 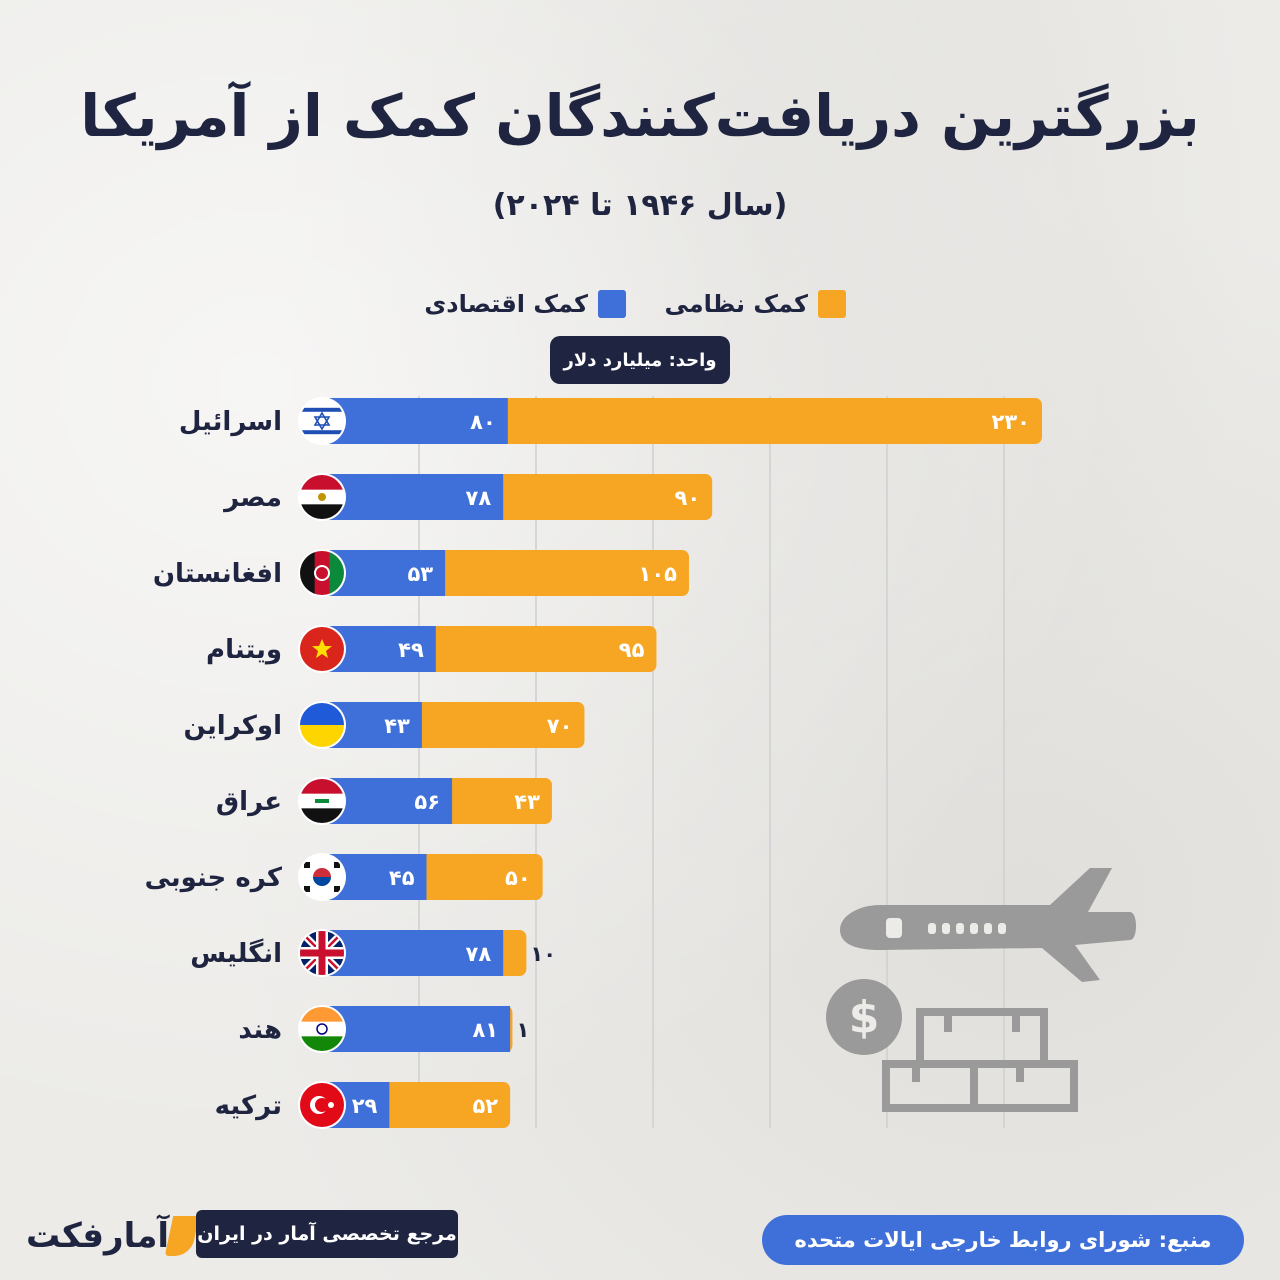 What do you see at coordinates (980, 1060) in the screenshot?
I see `boxes-icon` at bounding box center [980, 1060].